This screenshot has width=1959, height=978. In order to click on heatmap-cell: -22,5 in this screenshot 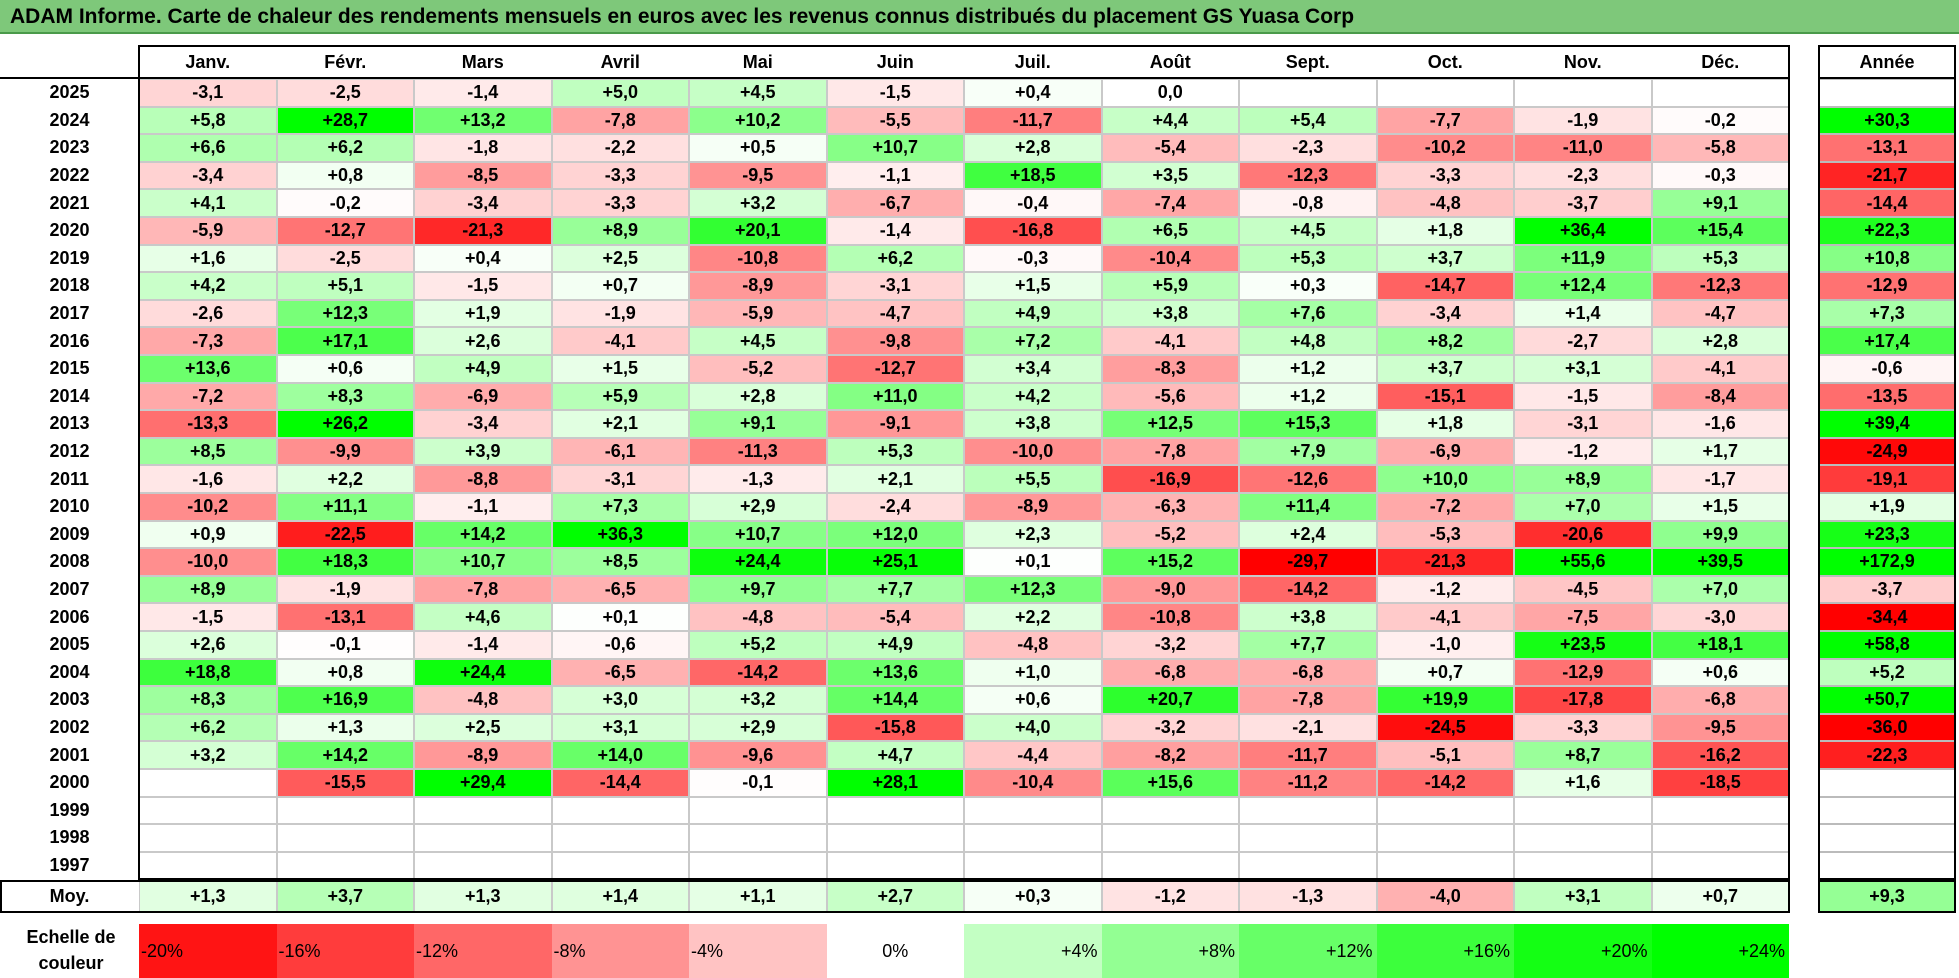, I will do `click(345, 534)`.